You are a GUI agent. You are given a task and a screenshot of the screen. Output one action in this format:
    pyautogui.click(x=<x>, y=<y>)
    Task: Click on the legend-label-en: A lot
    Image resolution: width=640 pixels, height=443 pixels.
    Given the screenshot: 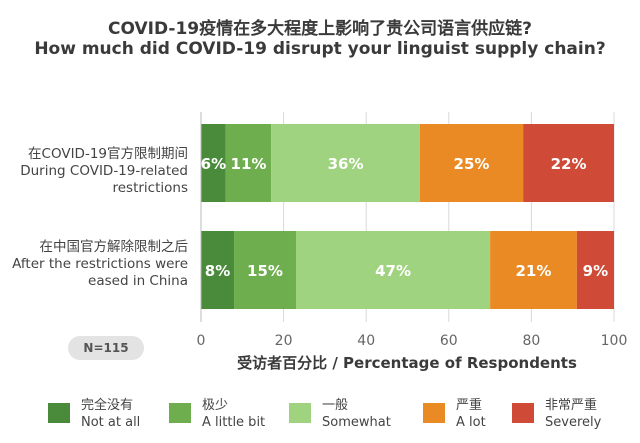 What is the action you would take?
    pyautogui.click(x=471, y=422)
    